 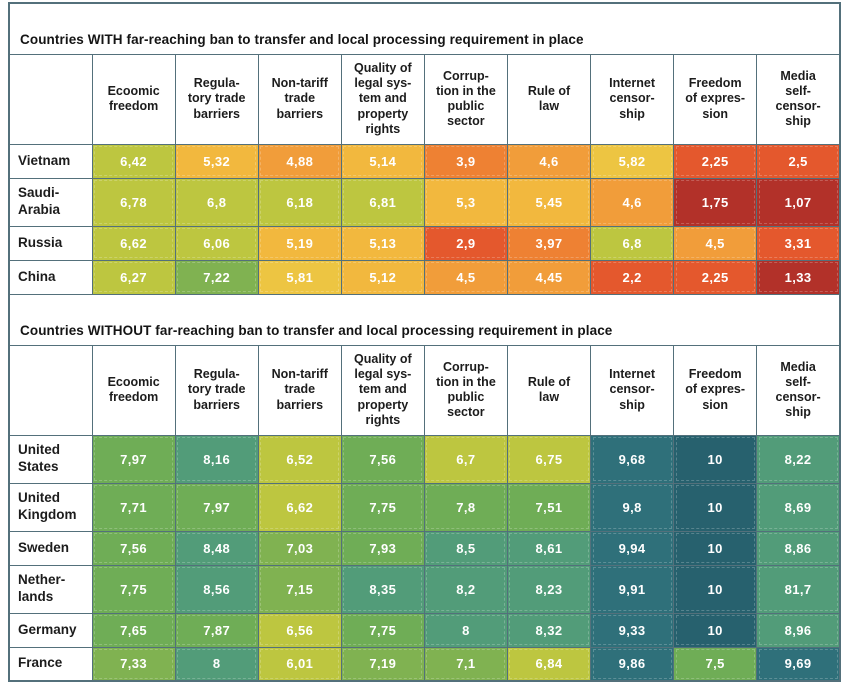 What do you see at coordinates (632, 630) in the screenshot?
I see `value-cell: 9,33` at bounding box center [632, 630].